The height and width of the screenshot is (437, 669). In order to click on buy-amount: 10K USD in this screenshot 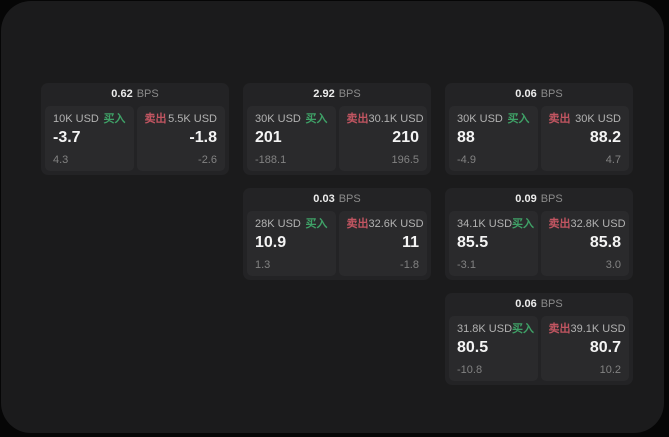, I will do `click(76, 119)`.